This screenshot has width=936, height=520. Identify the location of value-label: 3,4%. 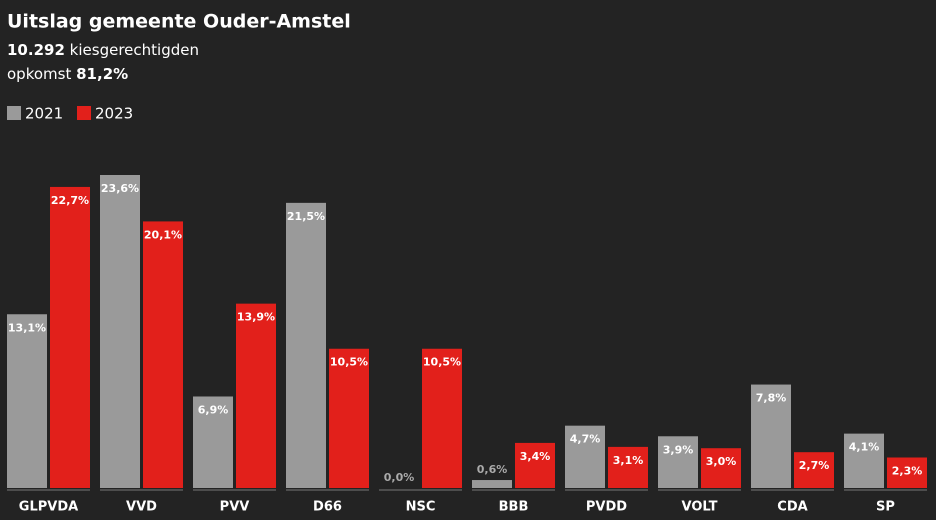
(535, 456).